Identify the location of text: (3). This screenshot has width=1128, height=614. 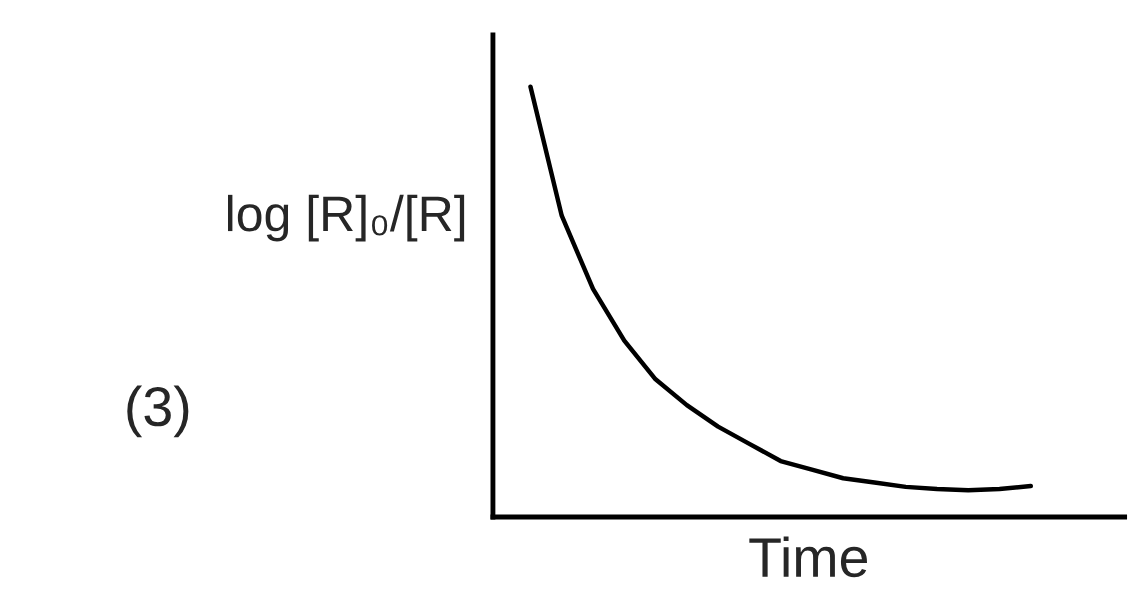
(158, 411).